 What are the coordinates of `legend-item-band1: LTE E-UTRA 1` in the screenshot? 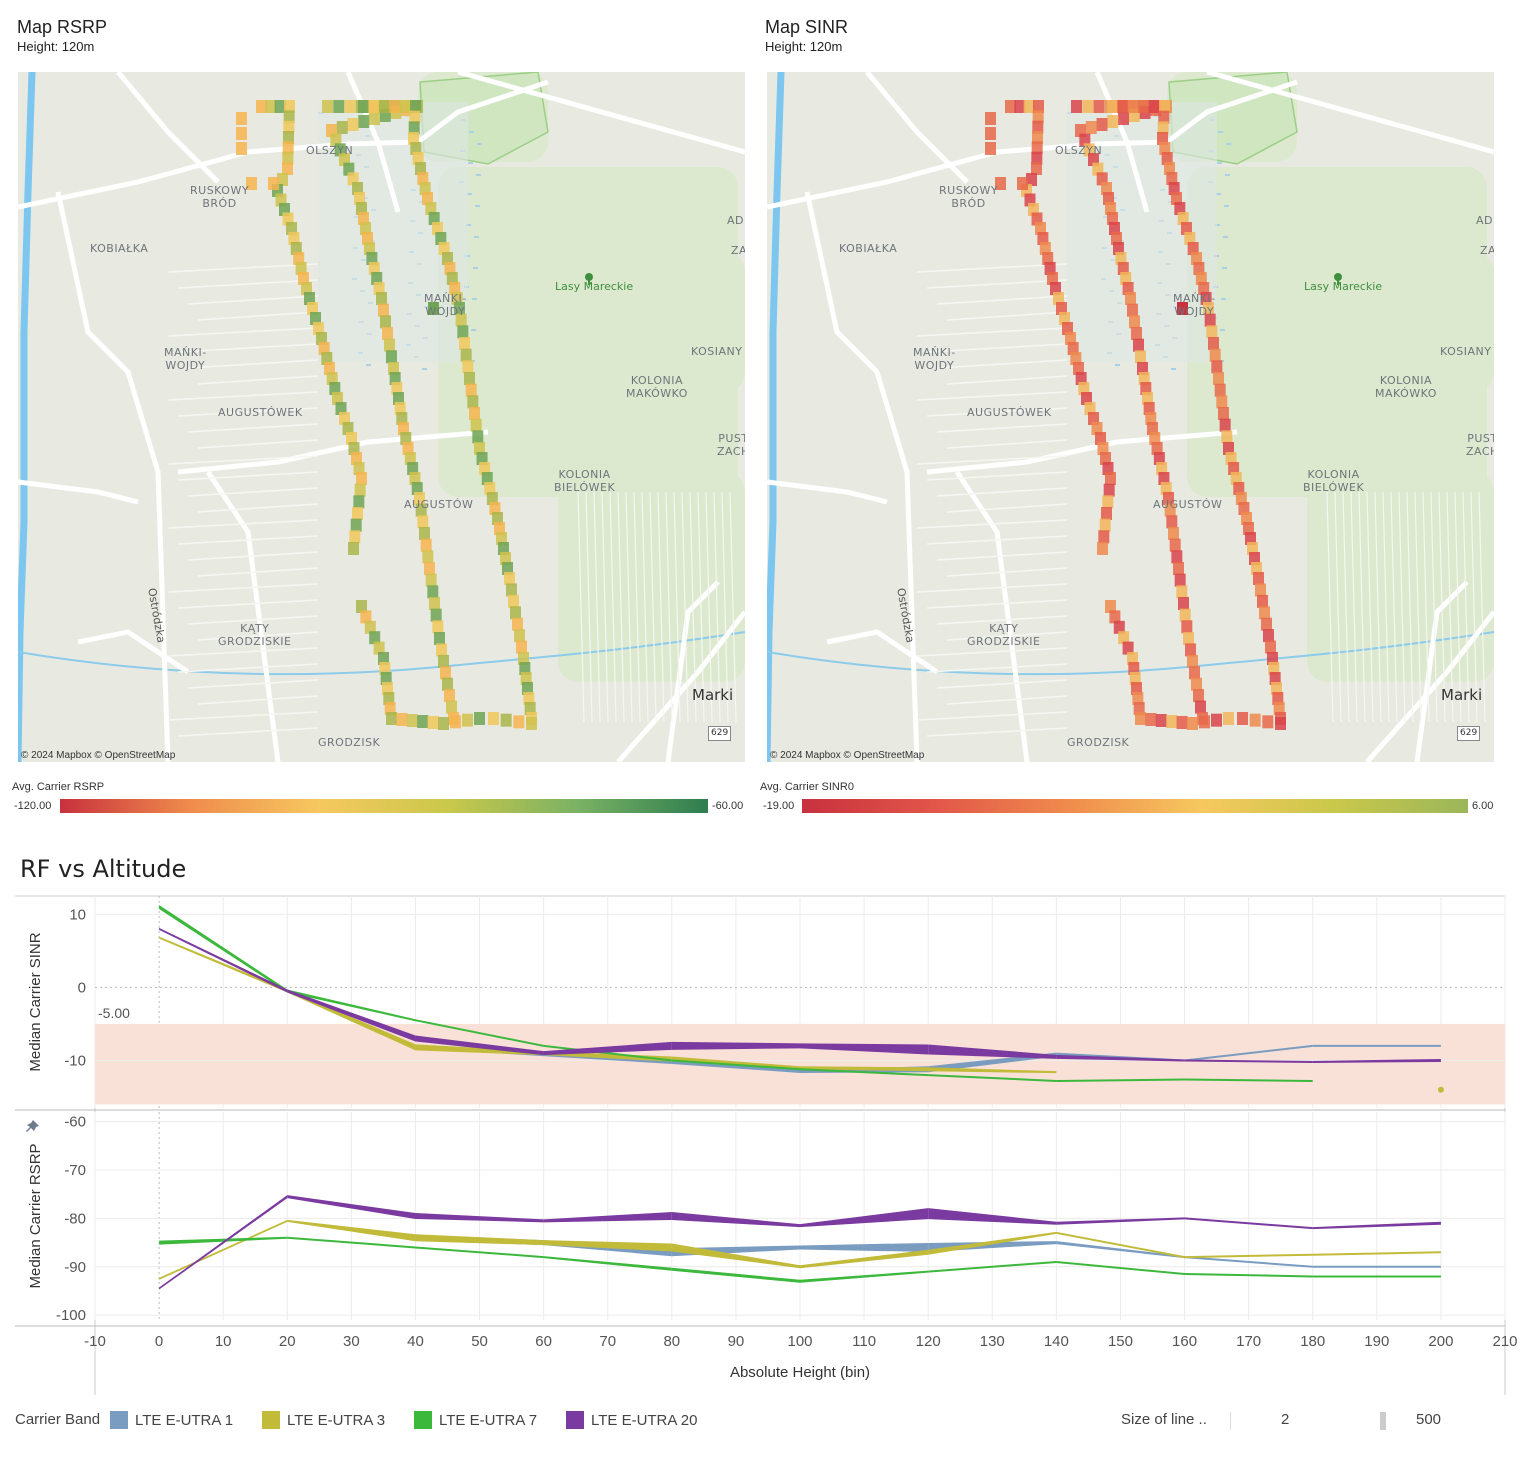 It's located at (171, 1420).